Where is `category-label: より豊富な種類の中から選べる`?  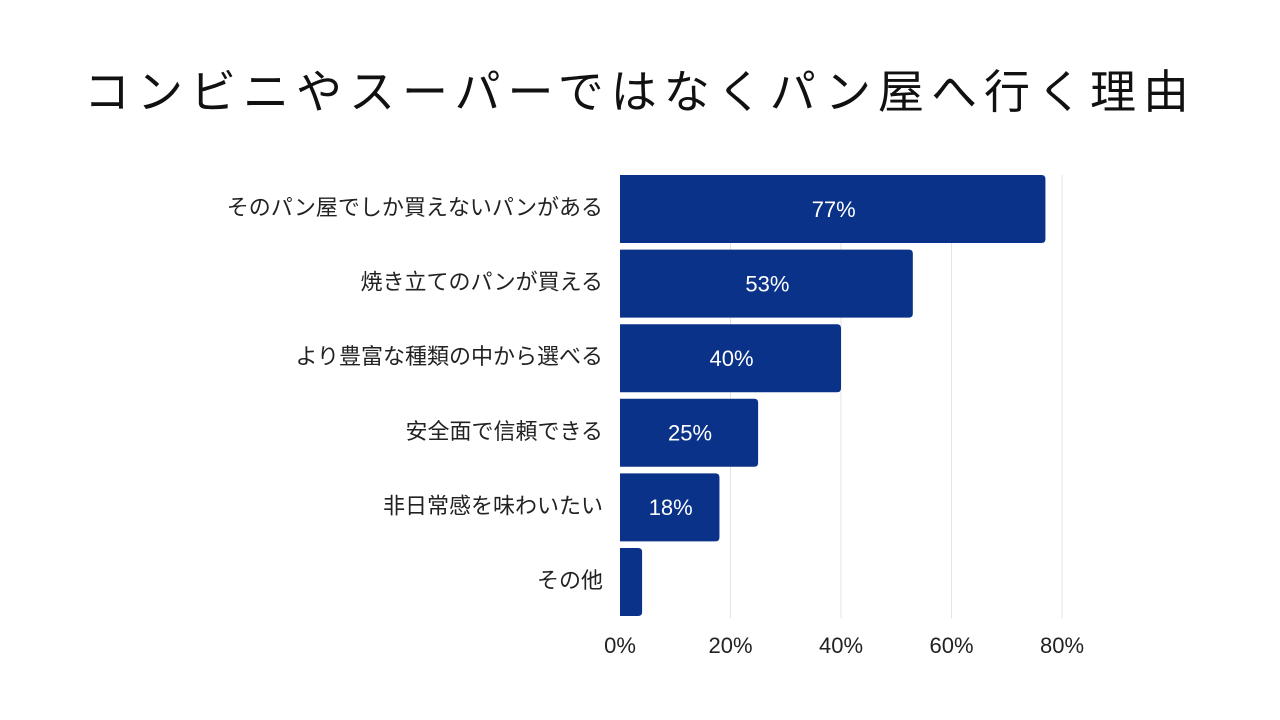 category-label: より豊富な種類の中から選べる is located at coordinates (449, 357).